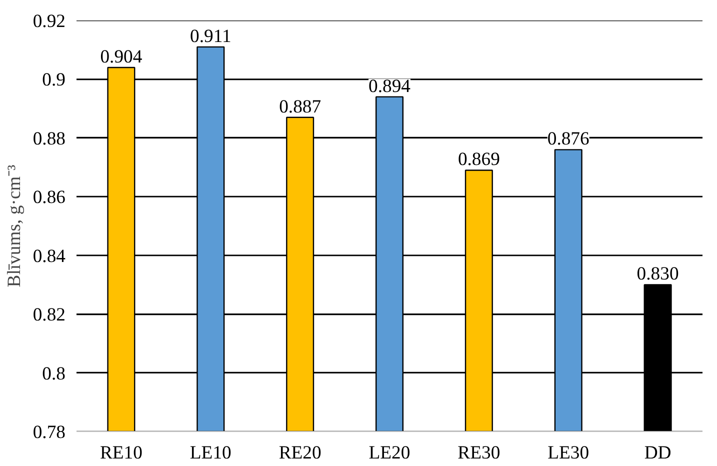  I want to click on y-tick-label: 0.86, so click(49, 197).